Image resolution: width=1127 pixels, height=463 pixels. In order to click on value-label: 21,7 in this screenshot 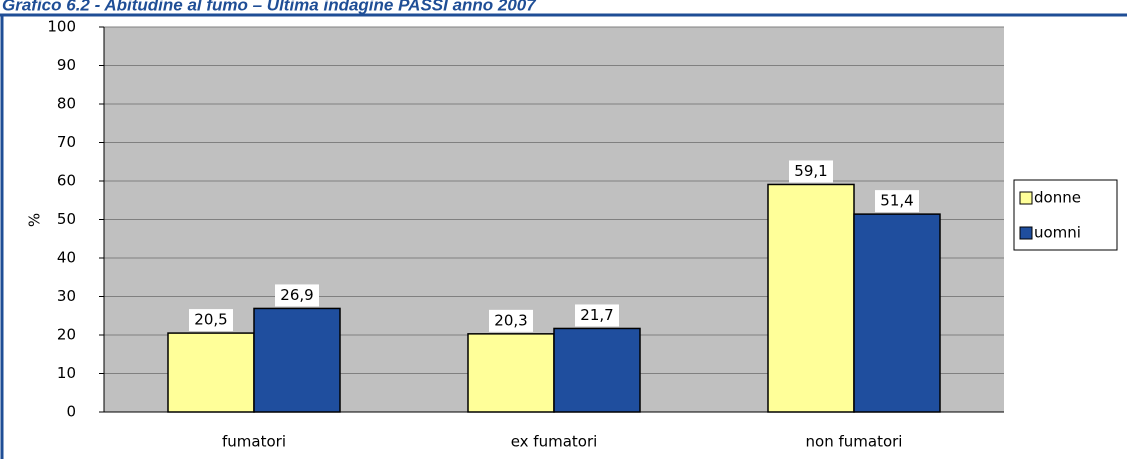, I will do `click(596, 315)`.